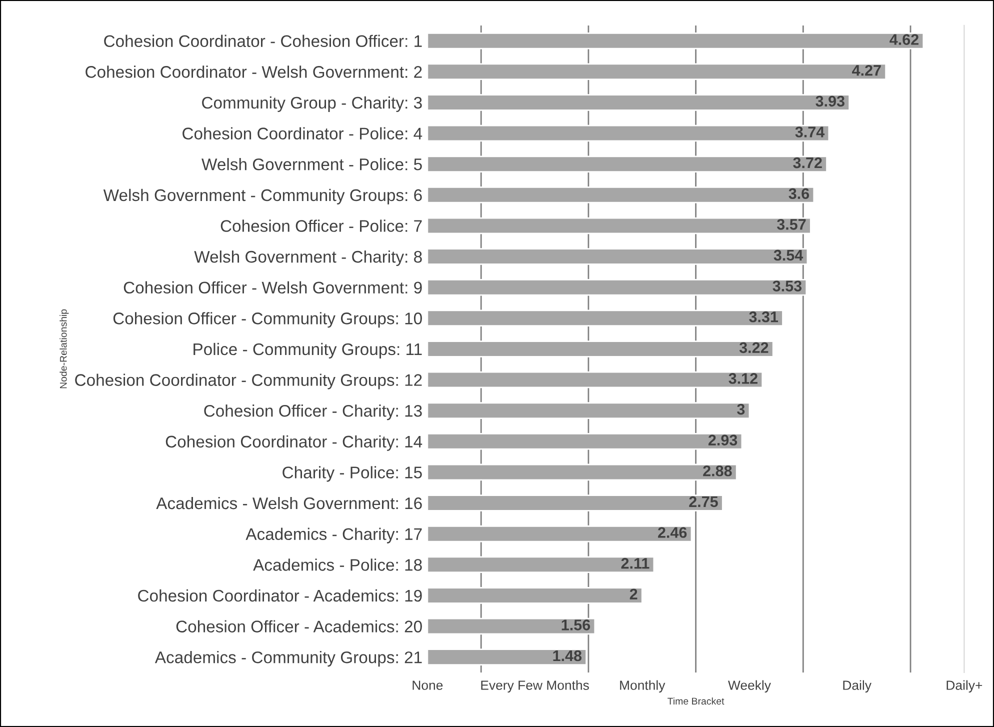  I want to click on data-label: 4.27, so click(866, 70).